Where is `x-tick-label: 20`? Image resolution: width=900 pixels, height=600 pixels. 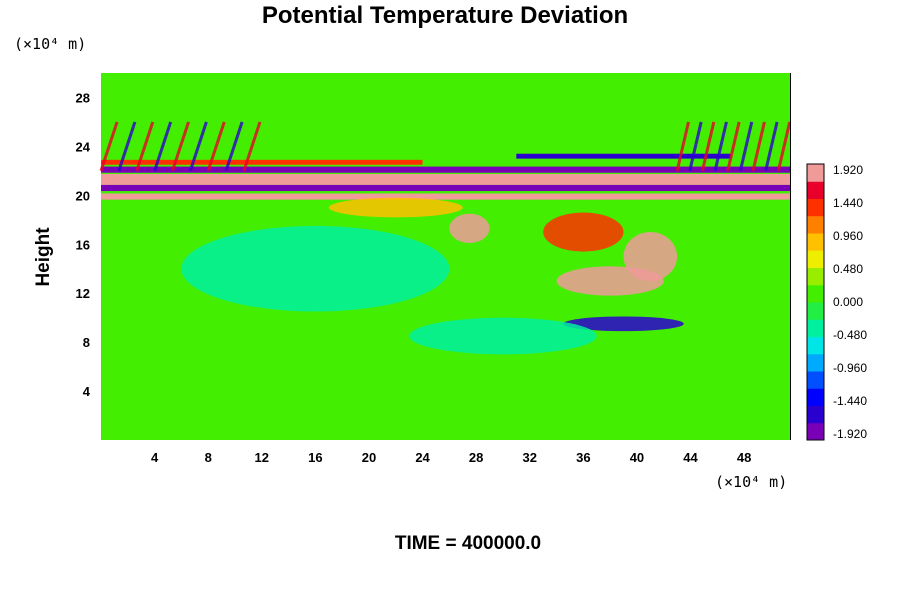
x-tick-label: 20 is located at coordinates (369, 457).